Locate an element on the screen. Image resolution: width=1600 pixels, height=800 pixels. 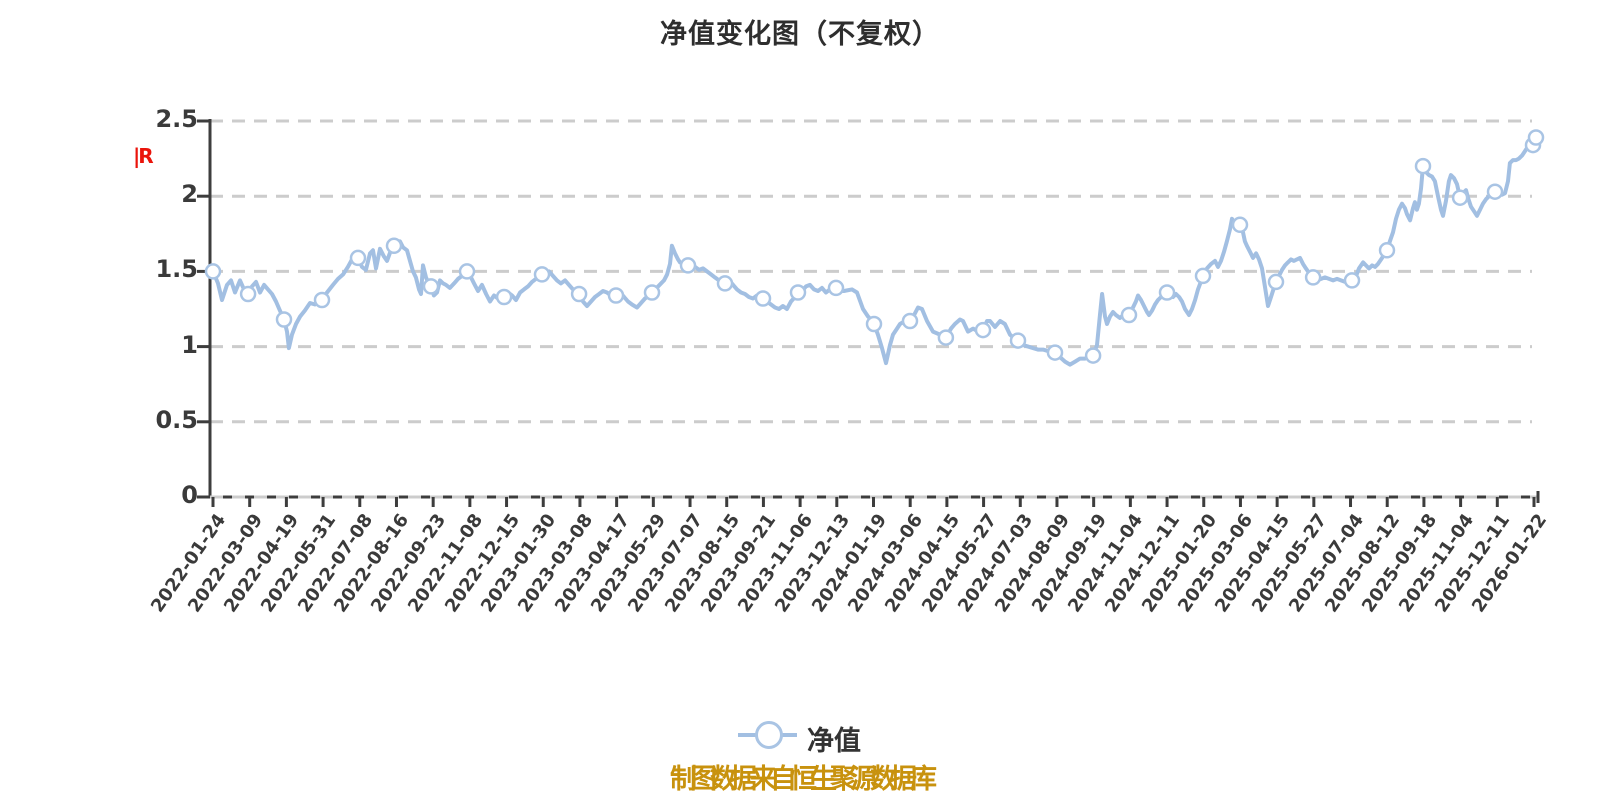
data-source-note: 制图数据来自恒生聚源数据库 is located at coordinates (803, 779).